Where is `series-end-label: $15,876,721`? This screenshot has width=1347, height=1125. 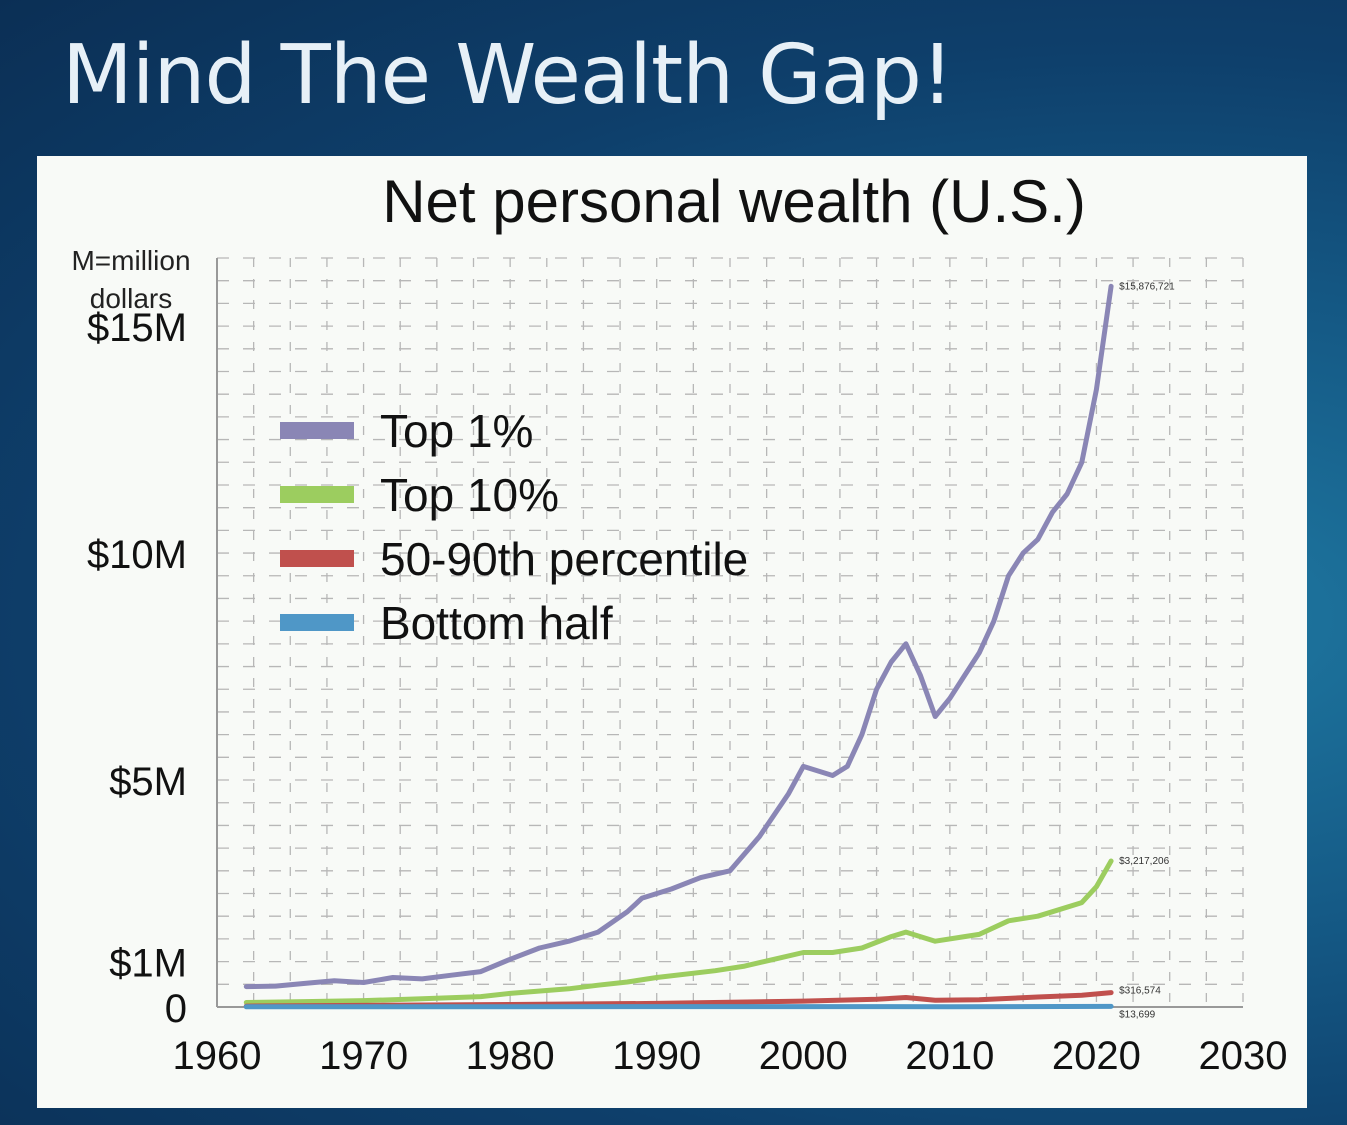
series-end-label: $15,876,721 is located at coordinates (1147, 286).